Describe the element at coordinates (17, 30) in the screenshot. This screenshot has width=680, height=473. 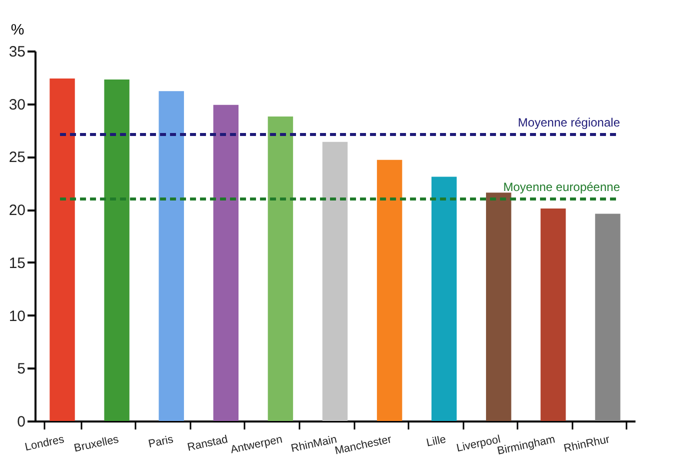
I see `y-axis-title: %` at that location.